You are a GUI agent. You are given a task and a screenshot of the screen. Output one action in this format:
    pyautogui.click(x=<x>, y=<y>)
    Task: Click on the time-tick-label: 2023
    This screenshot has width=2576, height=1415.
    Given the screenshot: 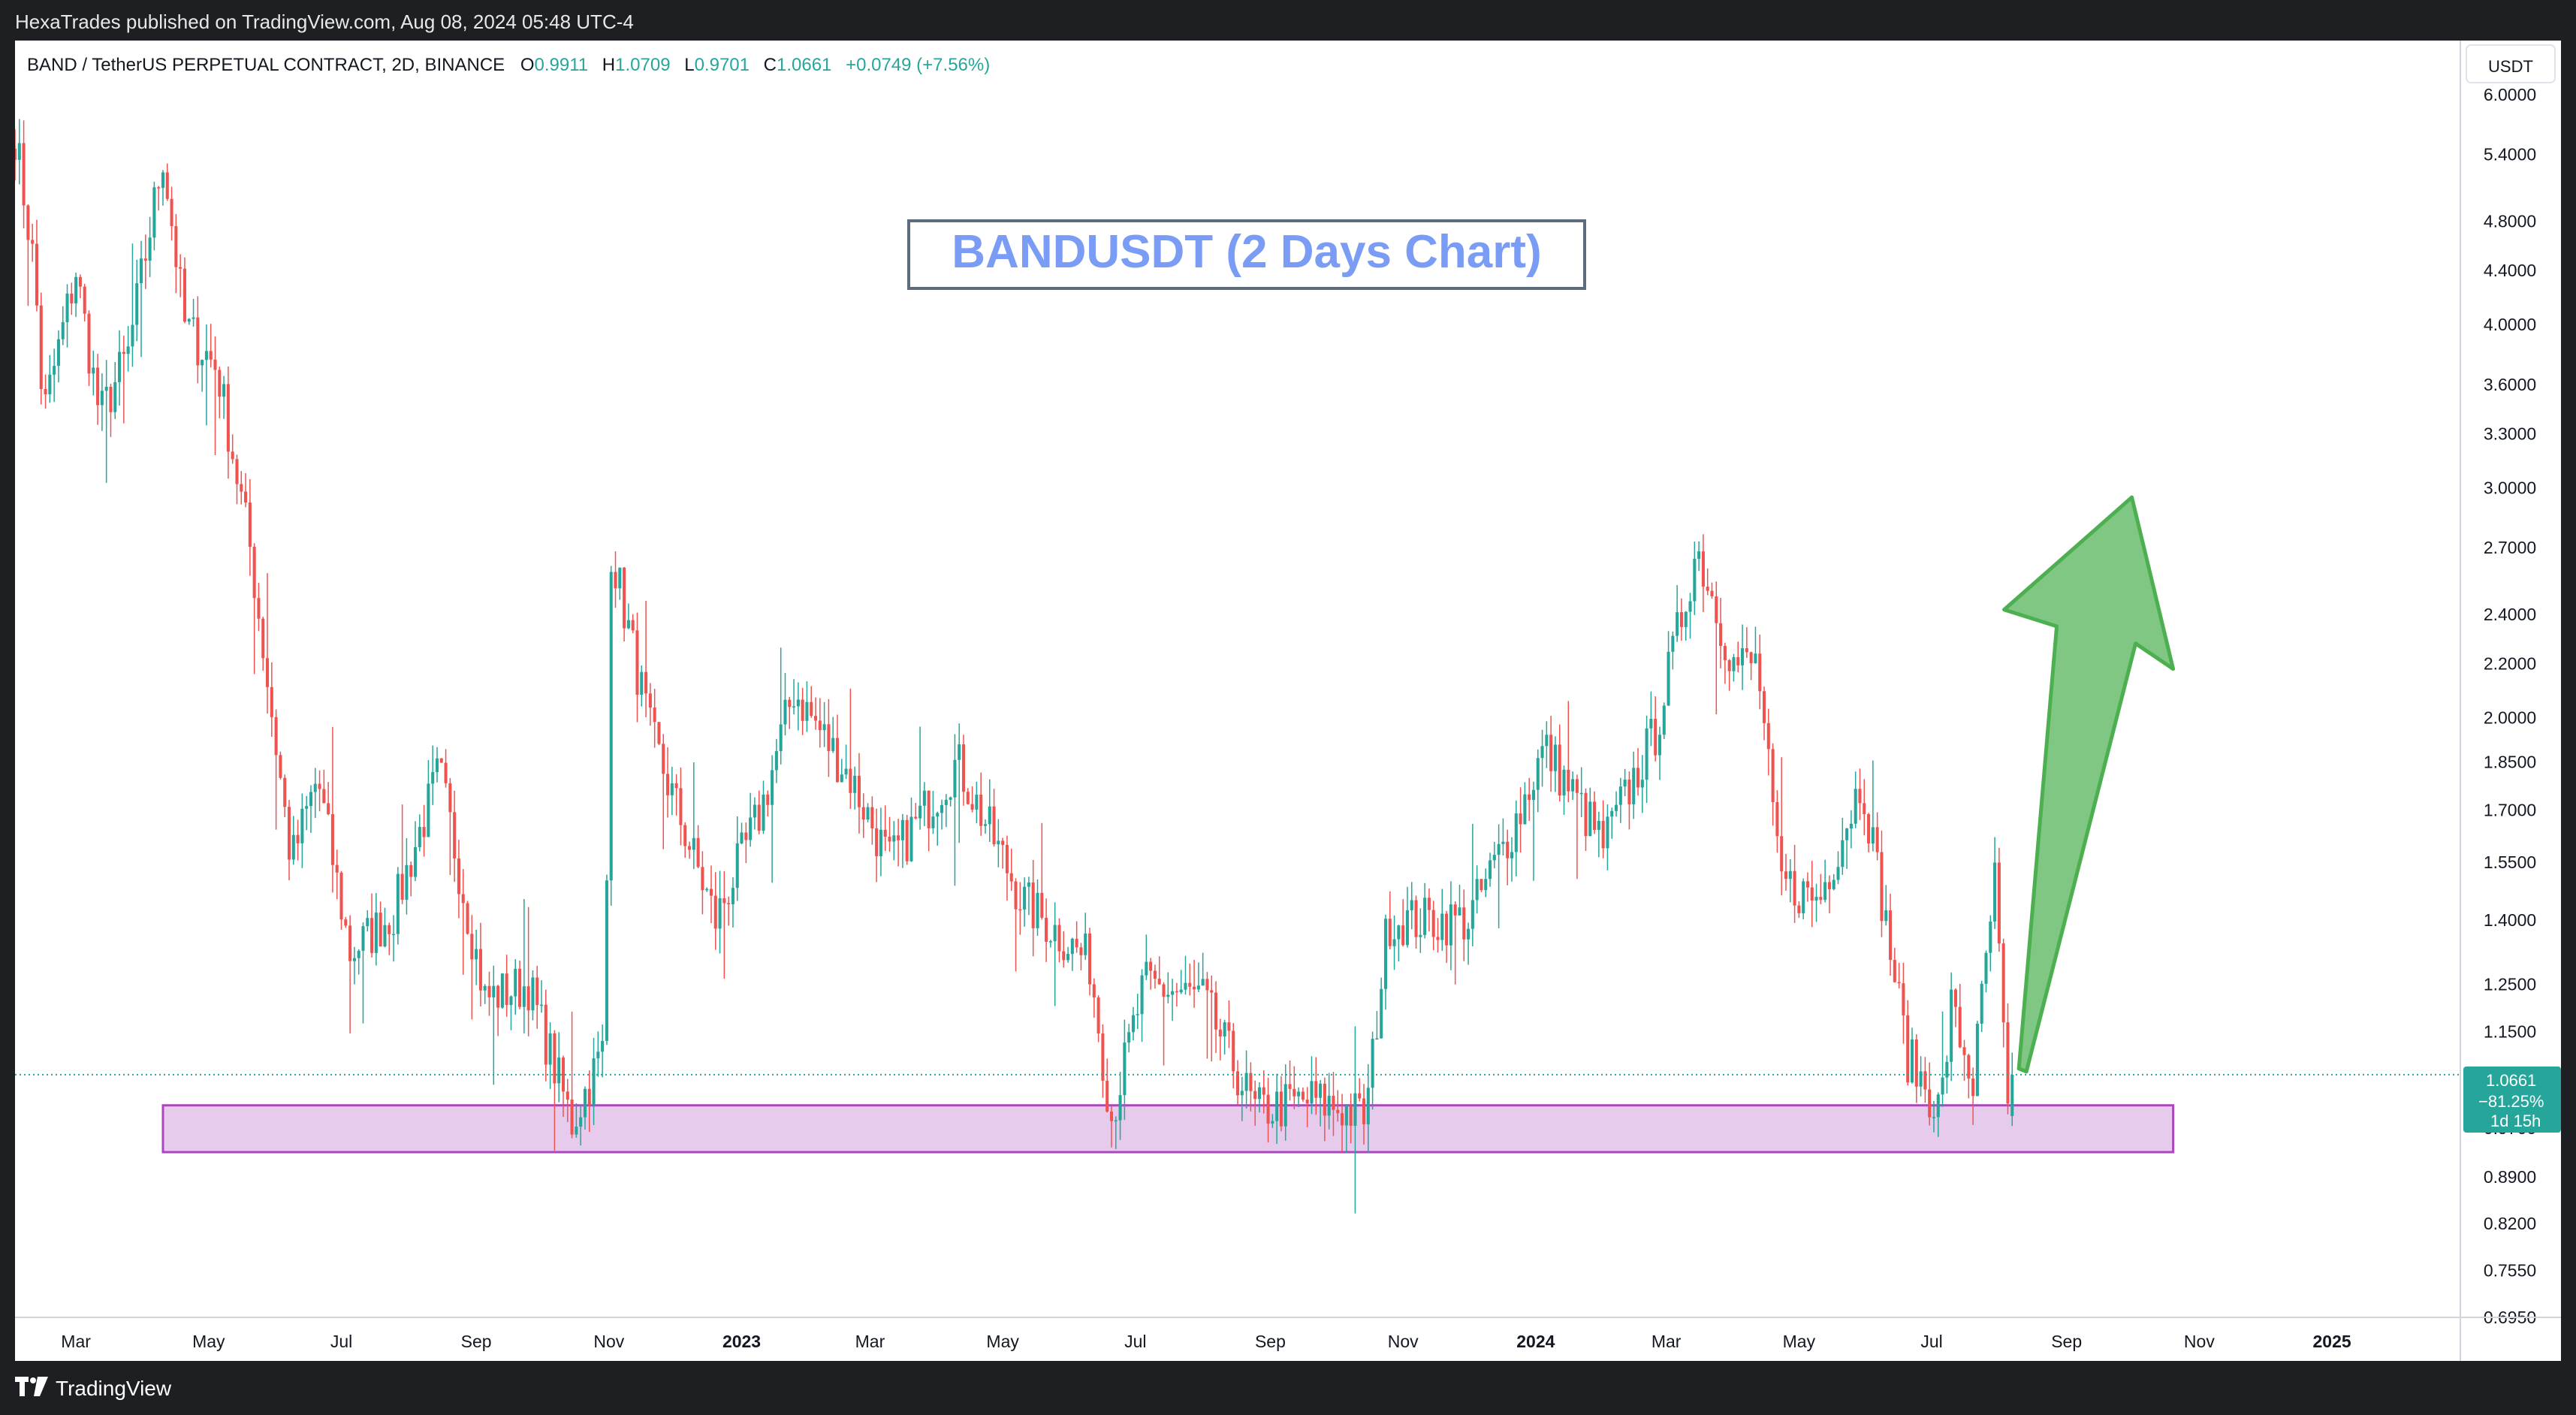 What is the action you would take?
    pyautogui.click(x=741, y=1341)
    